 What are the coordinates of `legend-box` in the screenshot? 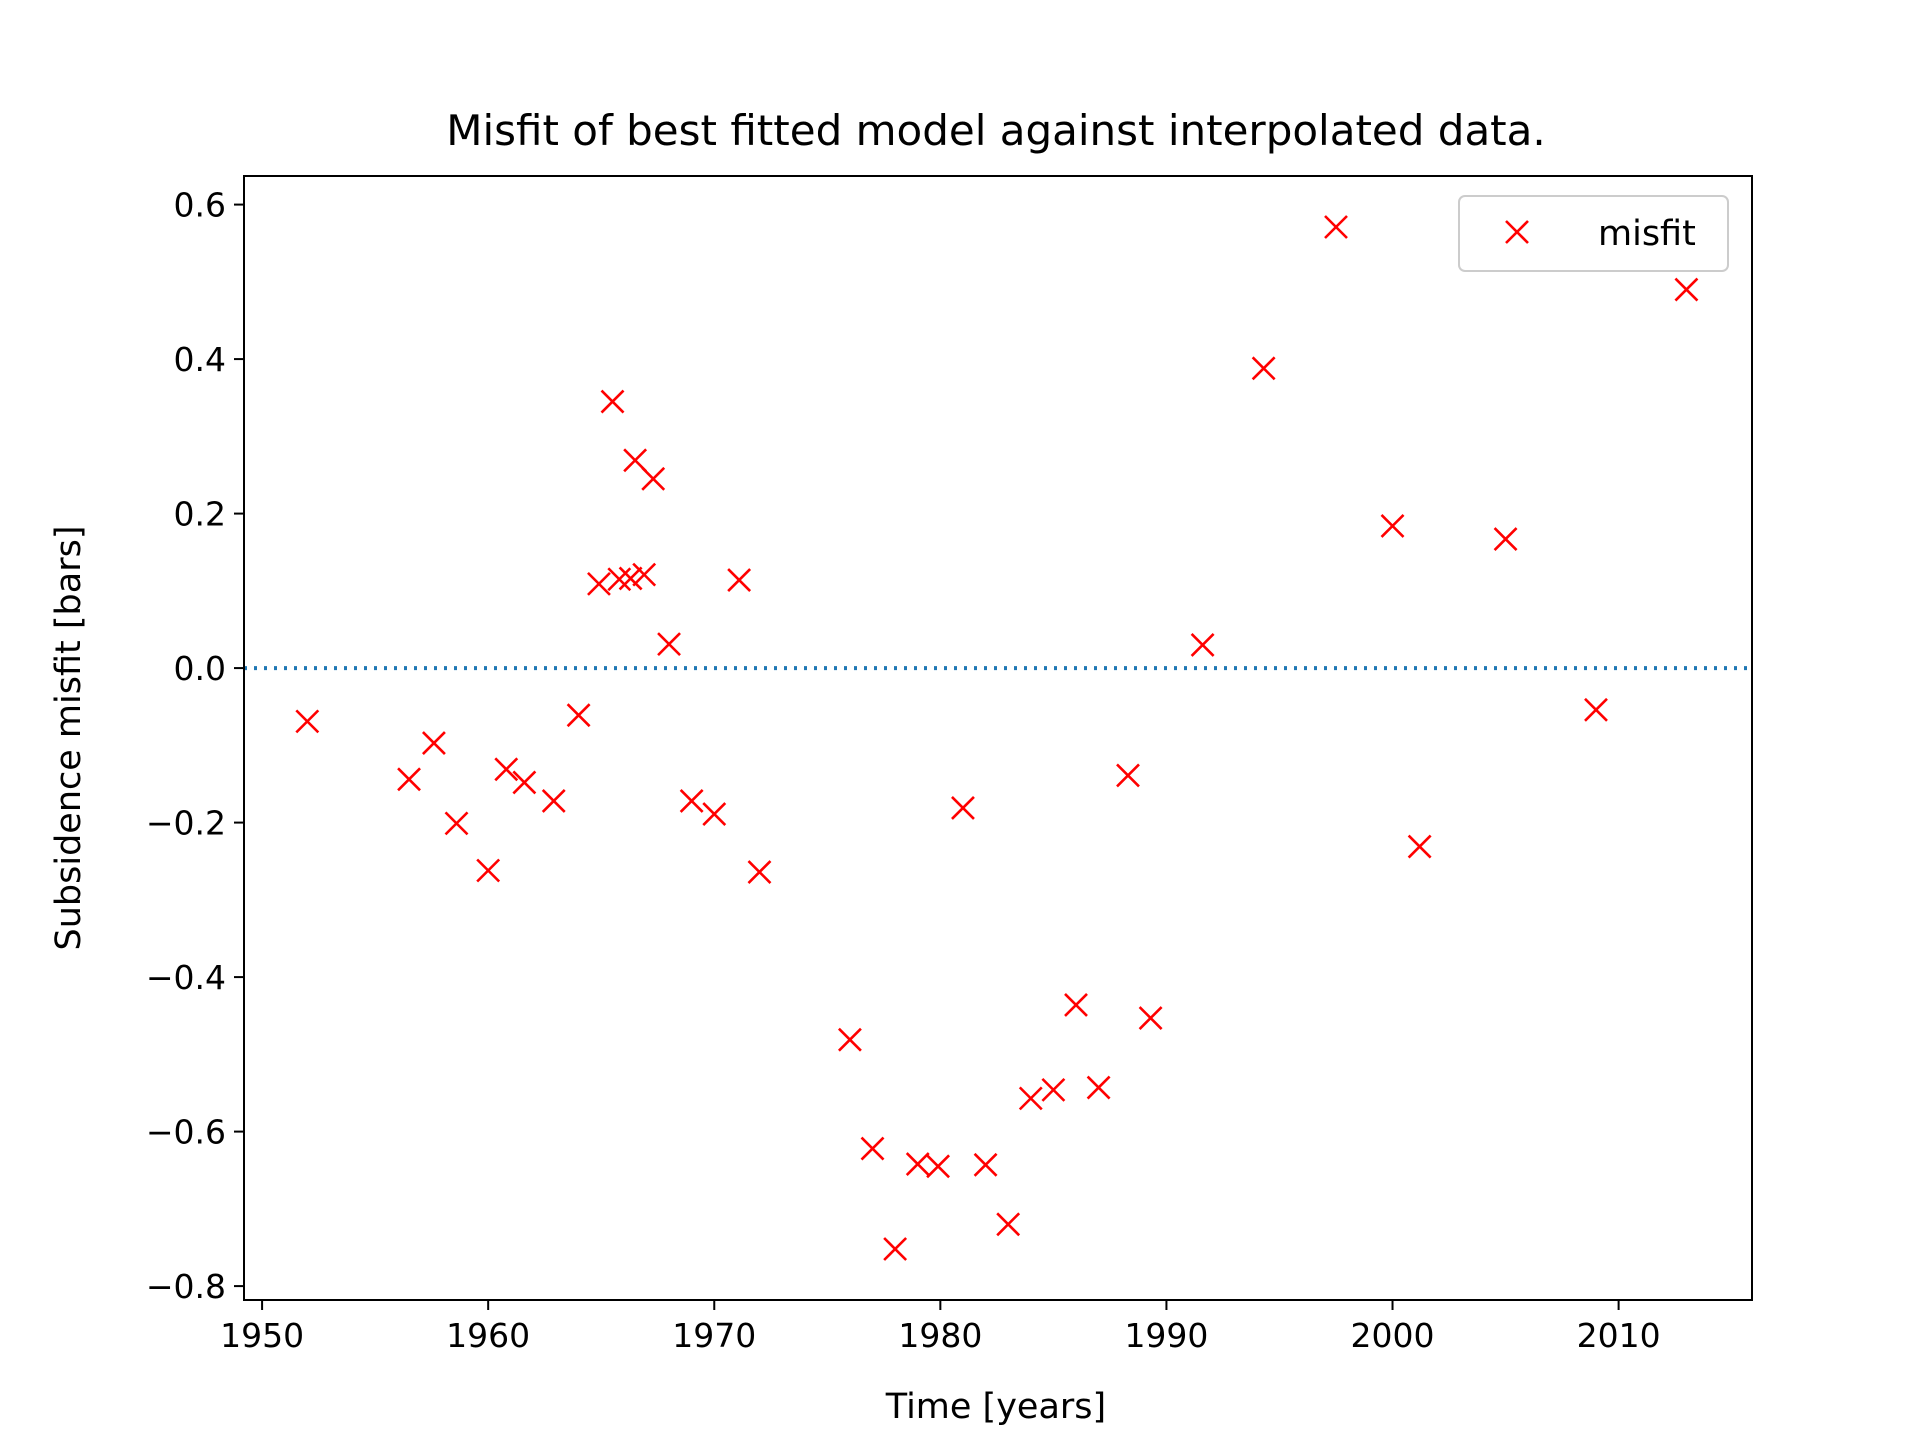 It's located at (1593, 233).